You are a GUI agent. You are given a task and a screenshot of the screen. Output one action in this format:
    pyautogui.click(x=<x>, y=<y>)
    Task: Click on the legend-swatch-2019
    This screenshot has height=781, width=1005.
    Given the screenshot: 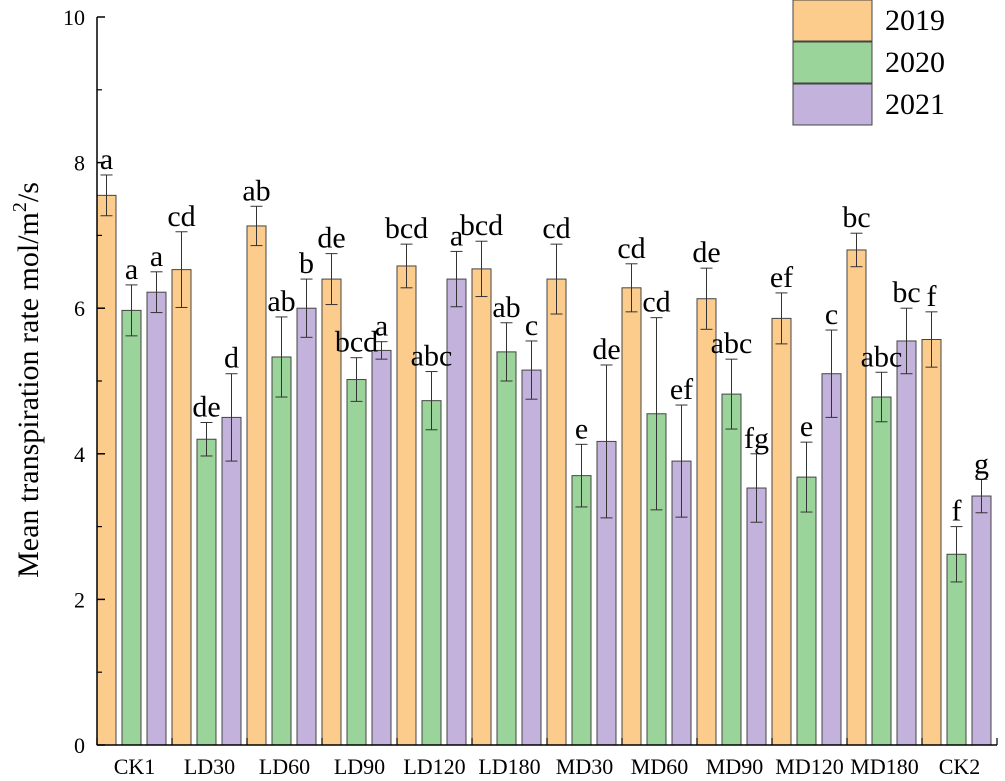 What is the action you would take?
    pyautogui.click(x=832, y=21)
    